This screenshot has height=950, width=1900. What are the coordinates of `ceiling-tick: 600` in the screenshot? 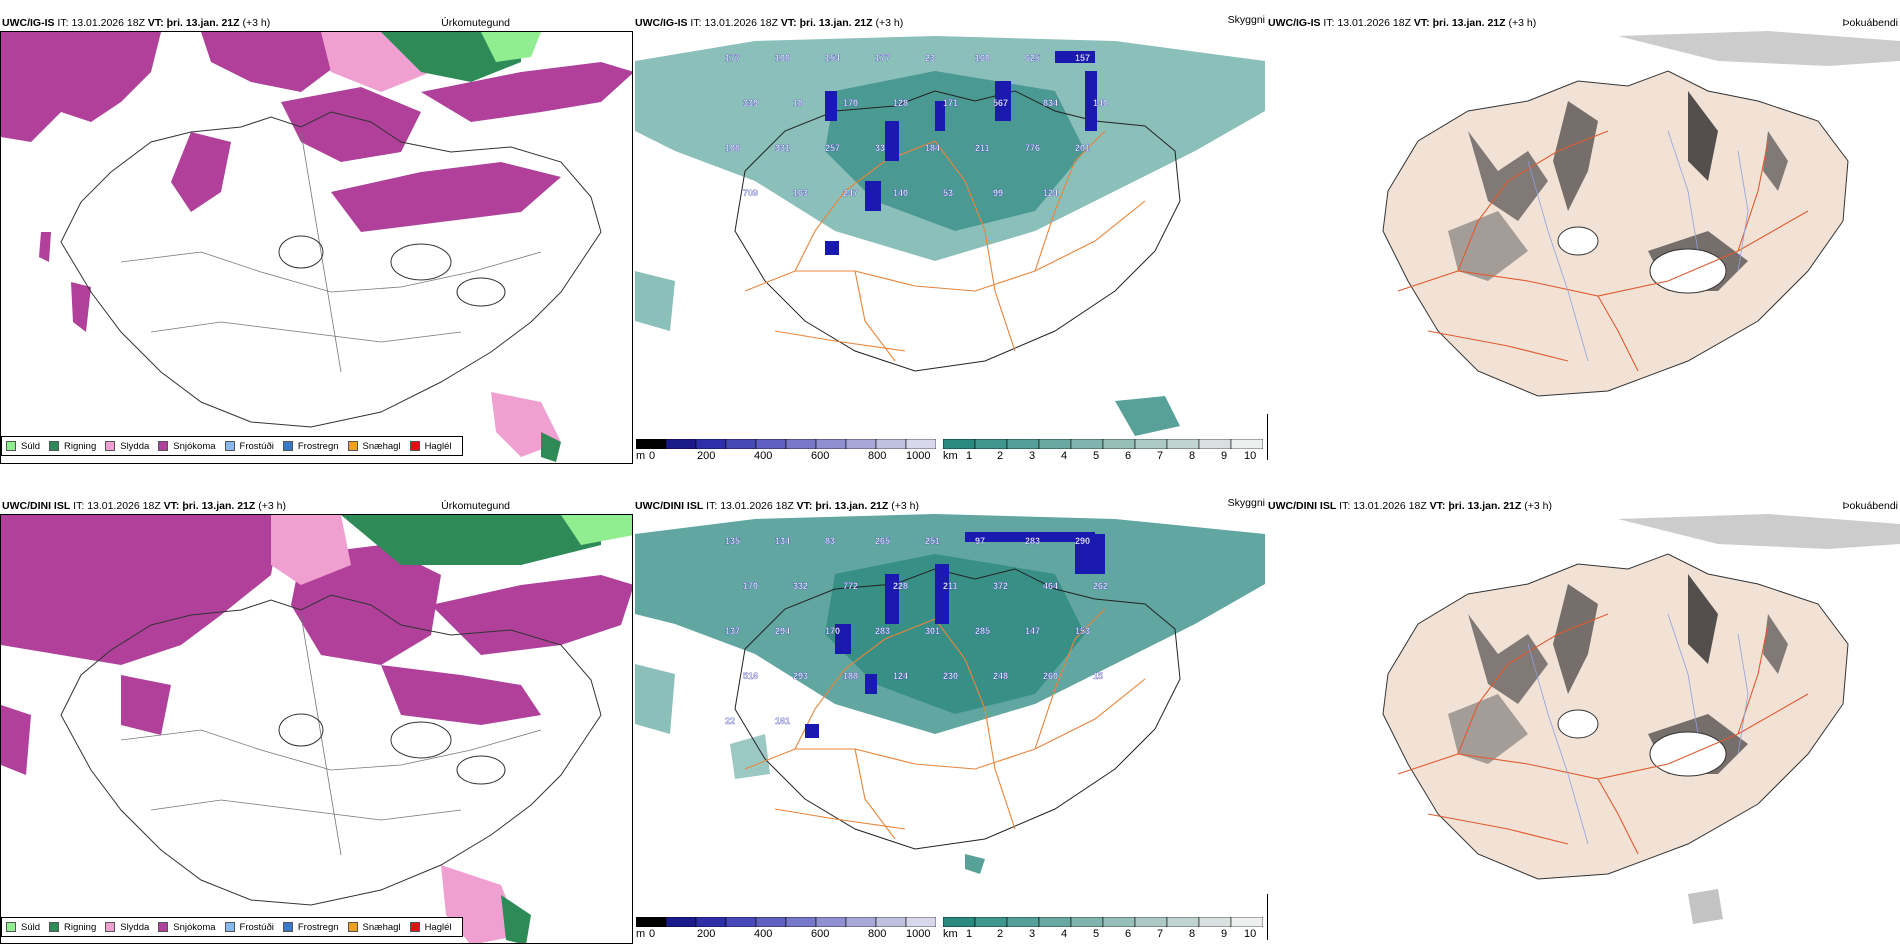 It's located at (820, 456).